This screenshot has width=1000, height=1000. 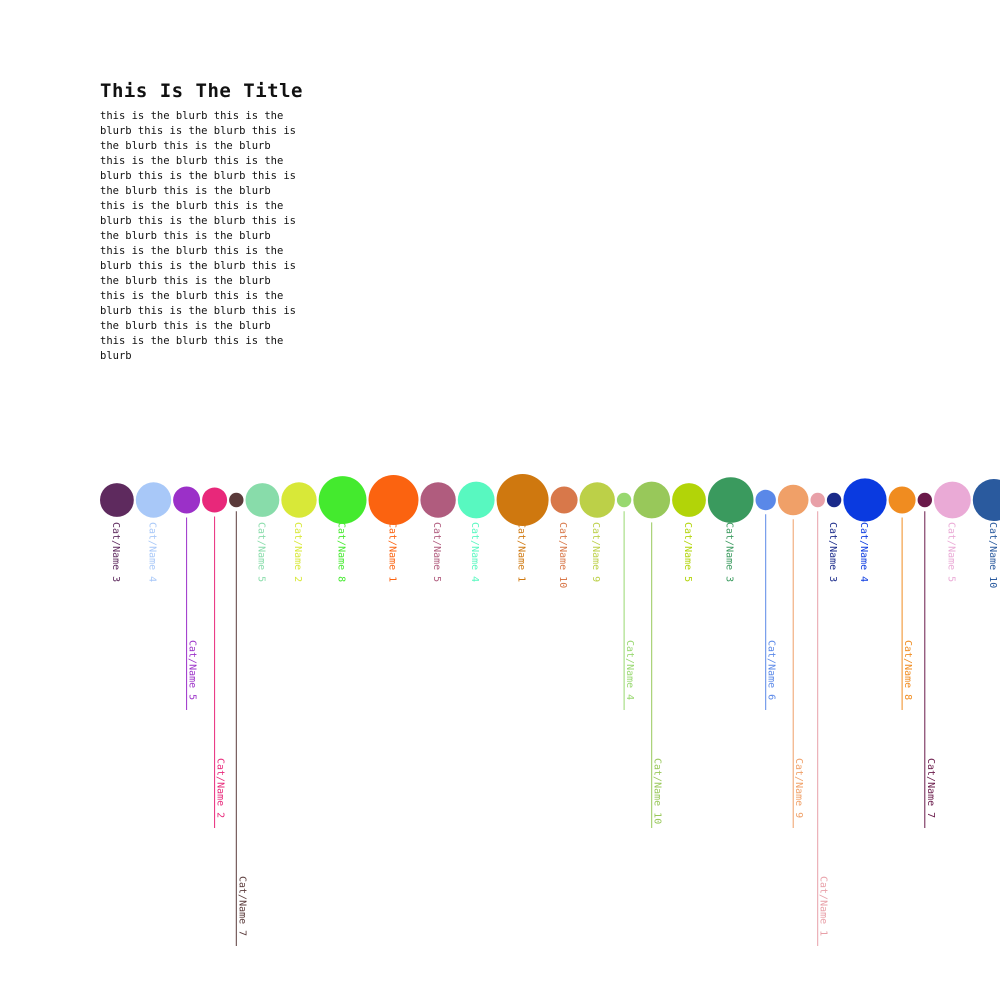 I want to click on bubble-label: Cat/Name 6, so click(x=771, y=670).